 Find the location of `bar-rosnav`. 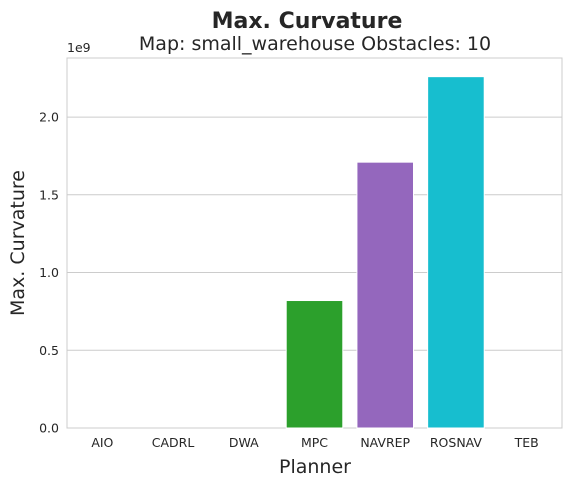

bar-rosnav is located at coordinates (456, 252).